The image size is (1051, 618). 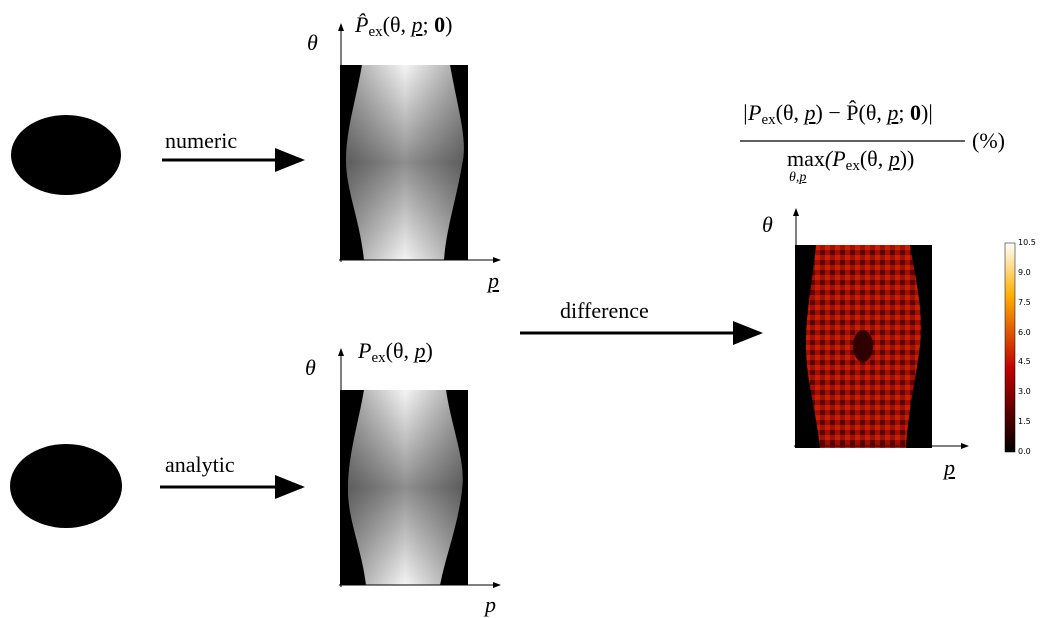 What do you see at coordinates (1027, 242) in the screenshot?
I see `colorbar-tick-label: 10.5` at bounding box center [1027, 242].